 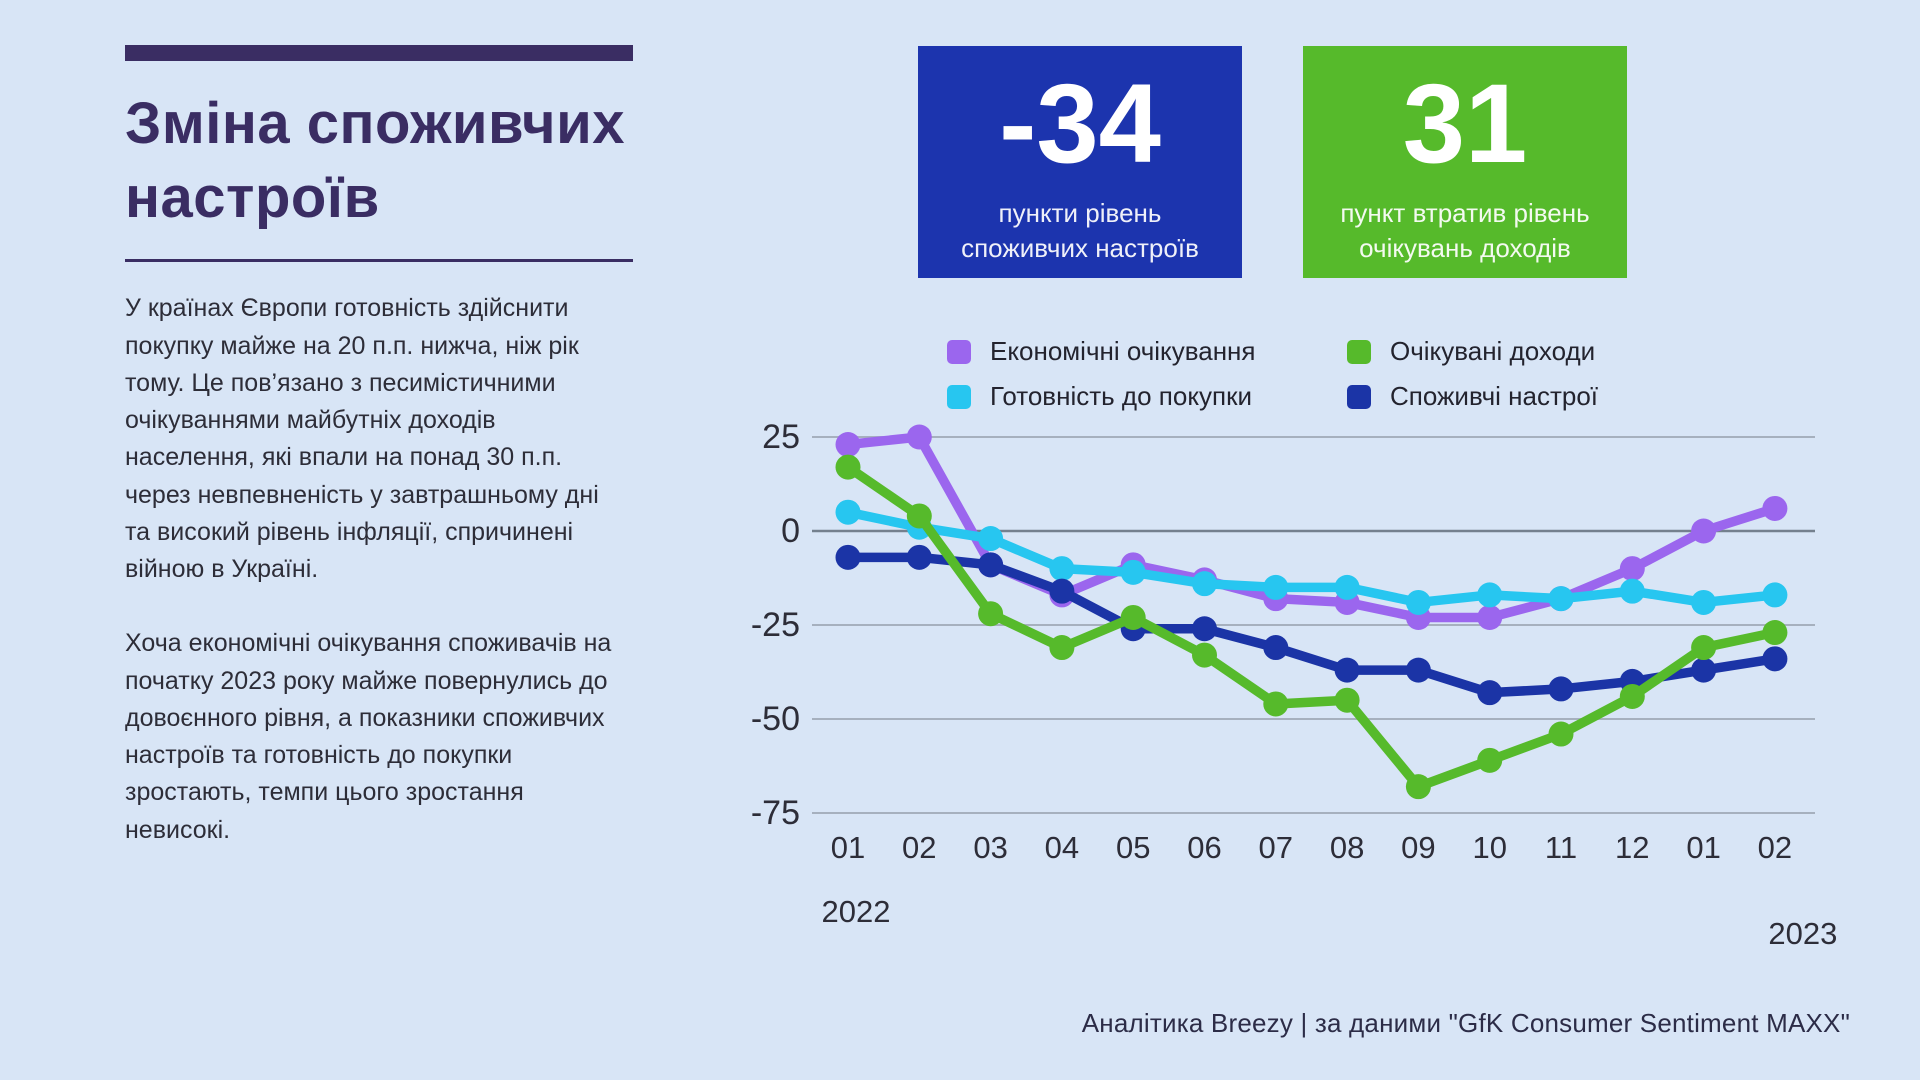 I want to click on legend-item: Споживчі настрої, so click(x=1472, y=396).